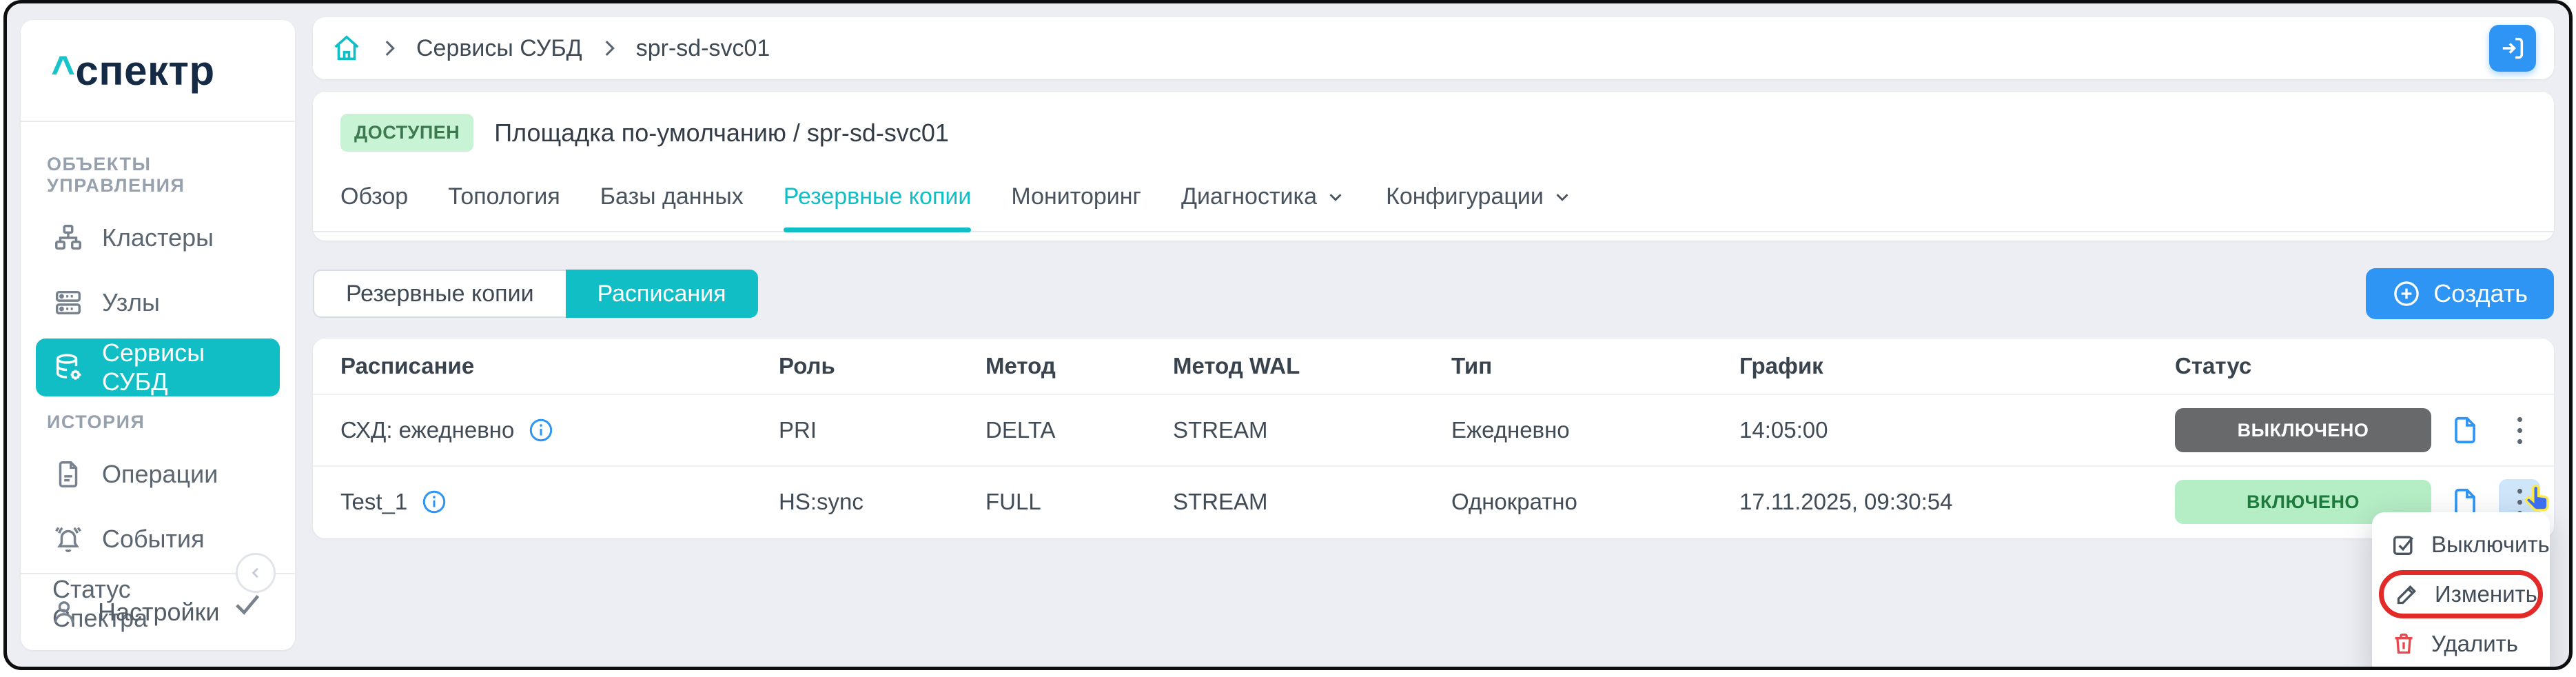  I want to click on view-toggle: Резервные копии Расписания, so click(535, 294).